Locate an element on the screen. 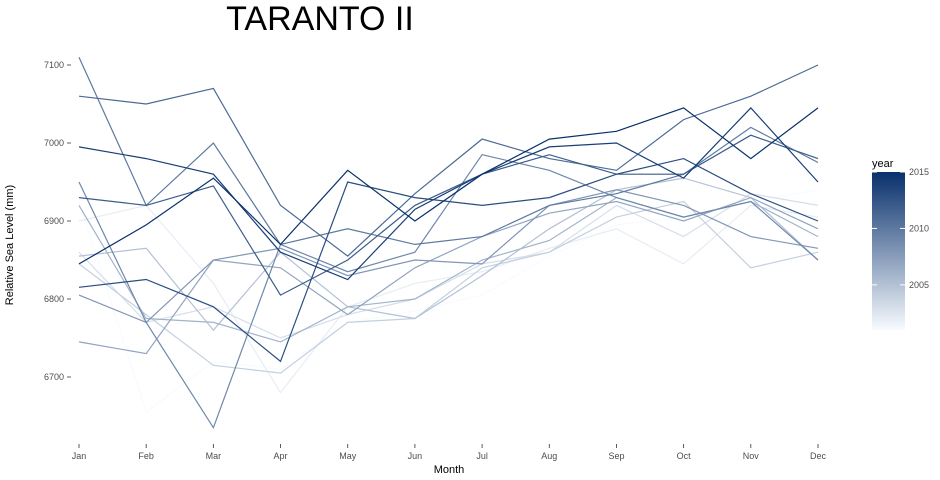  x-axis-title: Month is located at coordinates (449, 470).